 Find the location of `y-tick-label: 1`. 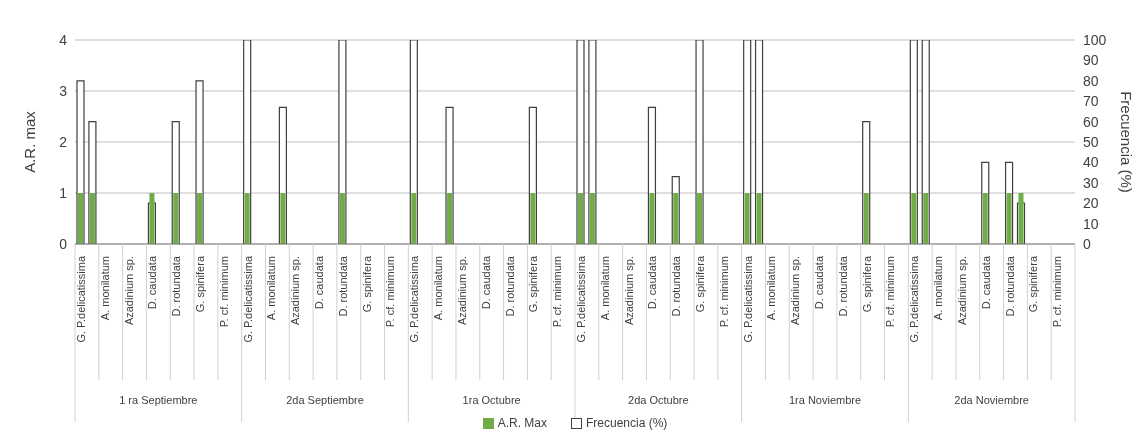

y-tick-label: 1 is located at coordinates (63, 192).